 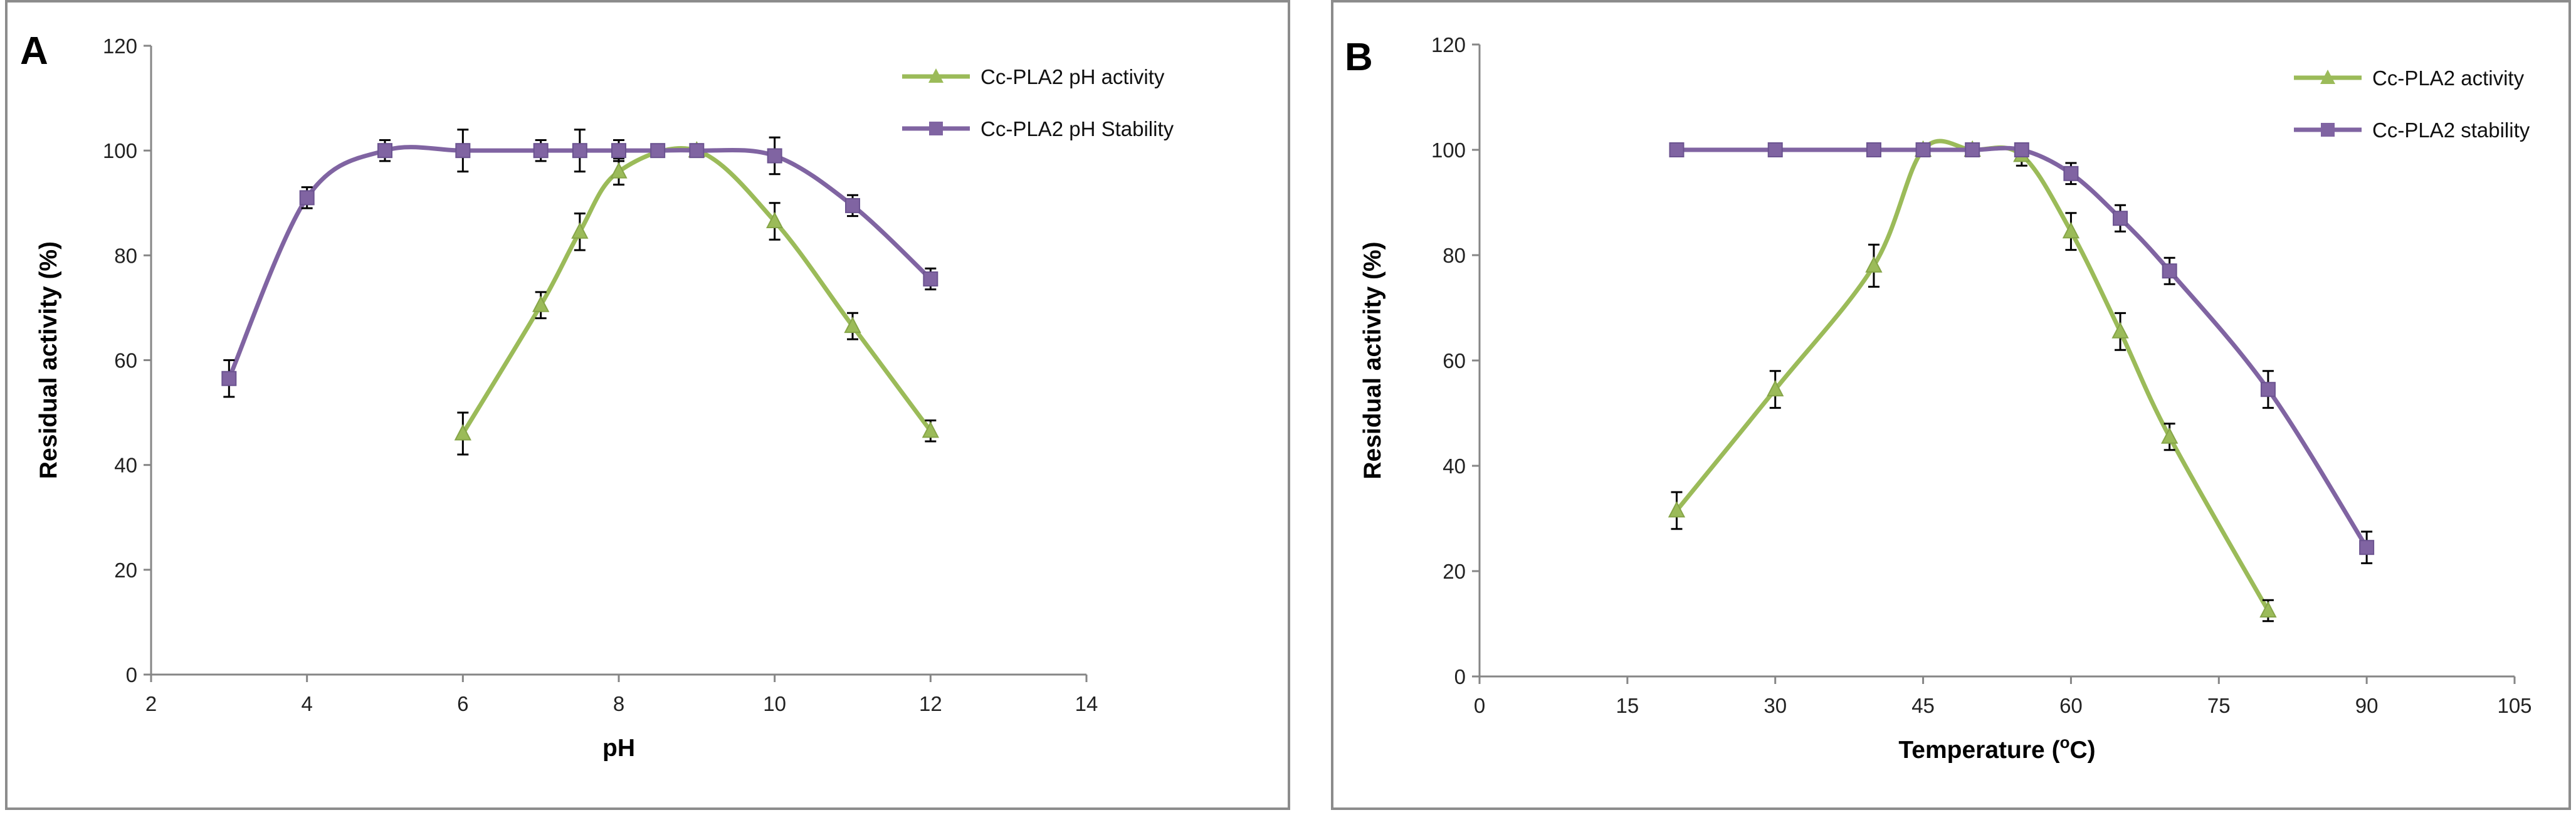 What do you see at coordinates (1479, 705) in the screenshot?
I see `chart-b-x-tick-label: 0` at bounding box center [1479, 705].